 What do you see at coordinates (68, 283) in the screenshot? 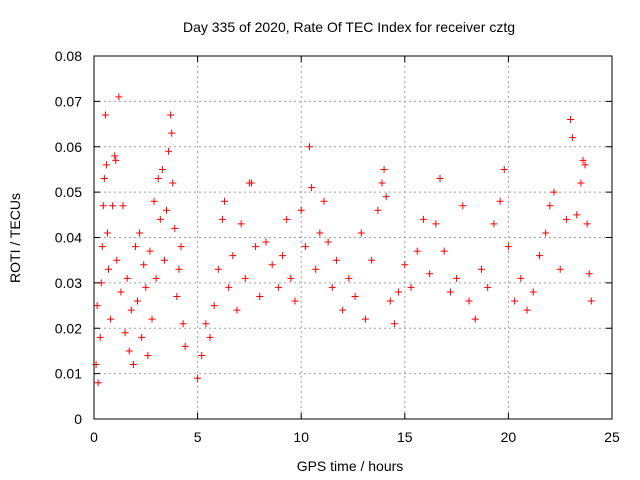
I see `y-tick-label: 0.03` at bounding box center [68, 283].